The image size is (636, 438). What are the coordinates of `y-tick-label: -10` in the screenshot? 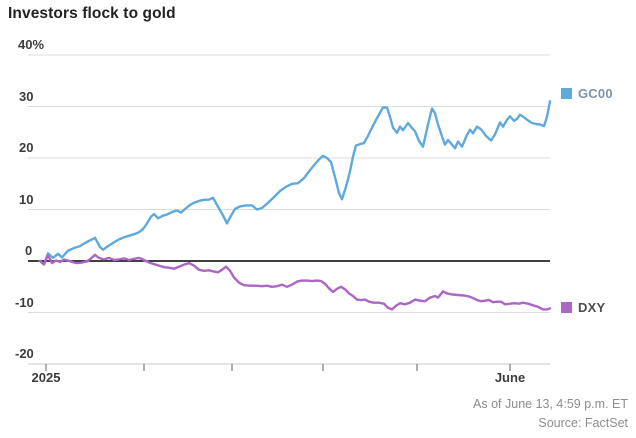 It's located at (24, 302).